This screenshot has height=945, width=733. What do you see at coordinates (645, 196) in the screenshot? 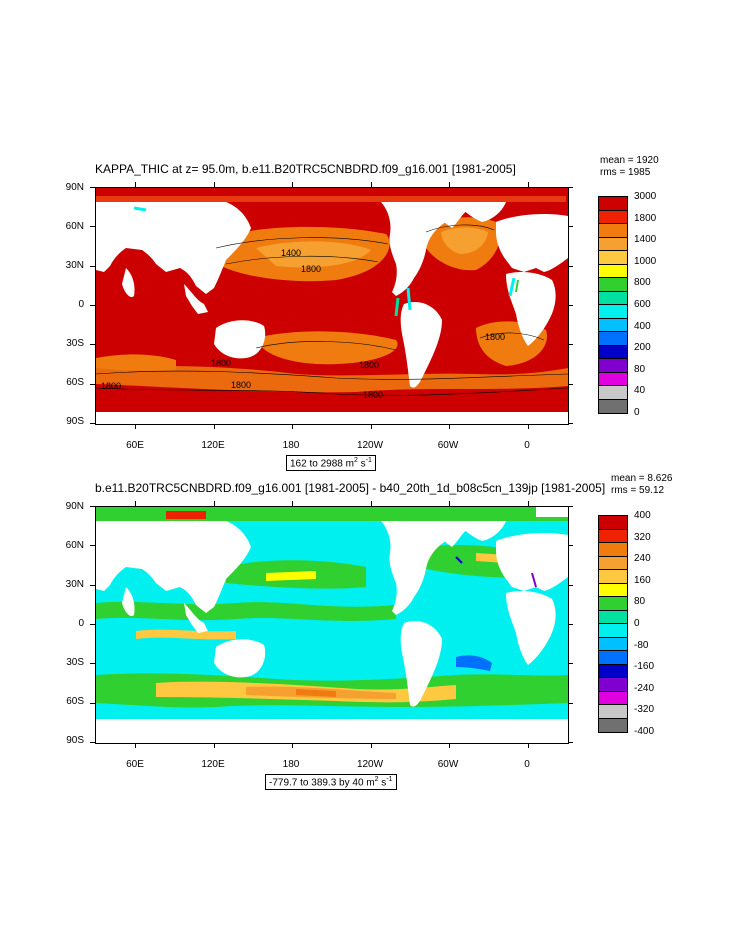
I see `colorbar-label: 3000` at bounding box center [645, 196].